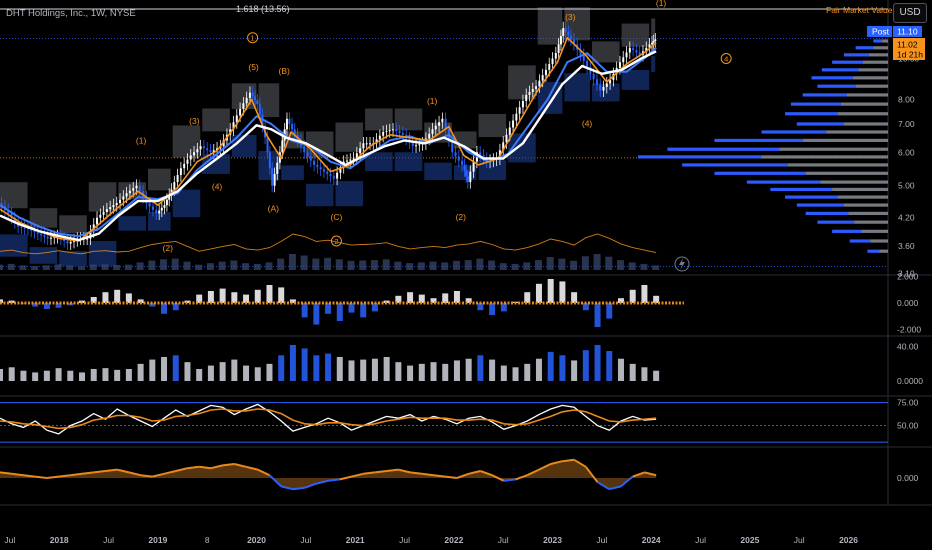  What do you see at coordinates (906, 152) in the screenshot?
I see `price-axis-tick: 6.00` at bounding box center [906, 152].